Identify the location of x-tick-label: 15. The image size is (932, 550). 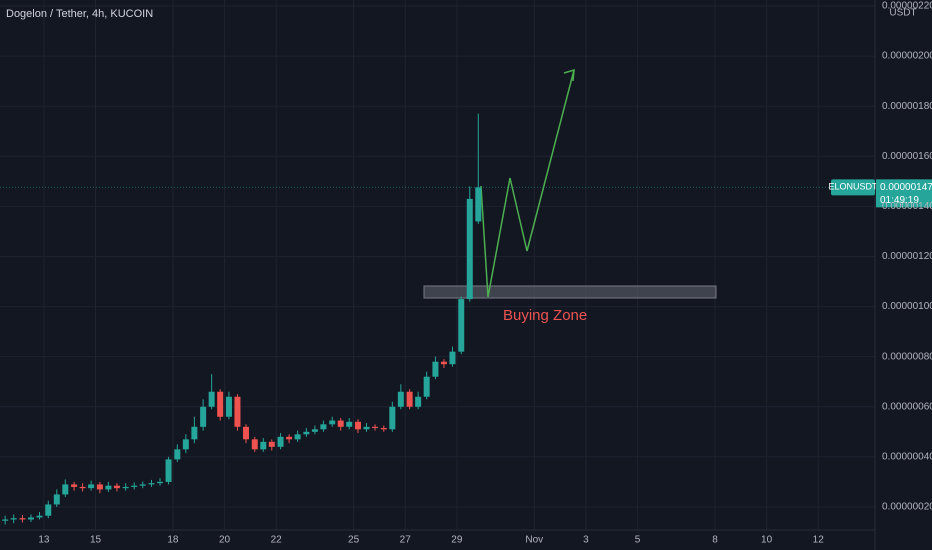
(96, 540).